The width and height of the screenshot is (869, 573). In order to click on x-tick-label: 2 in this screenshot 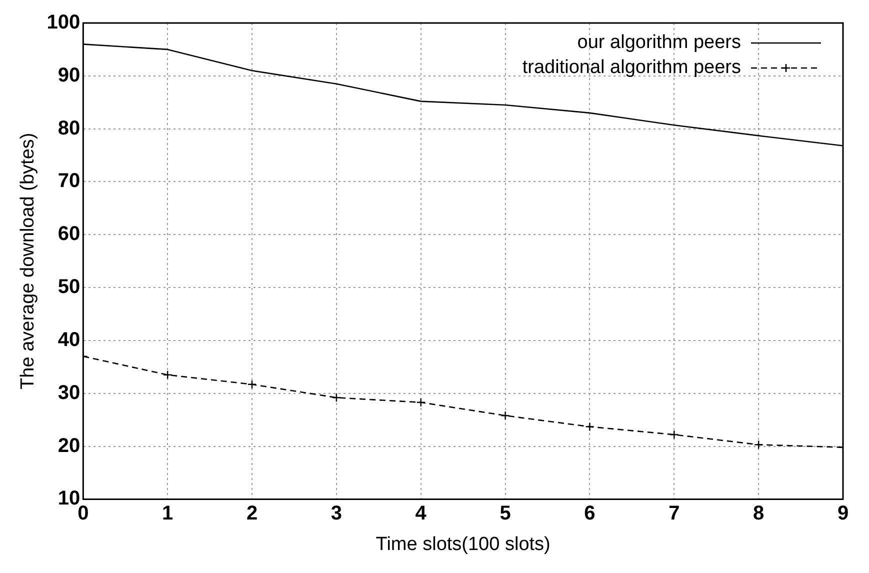, I will do `click(252, 513)`.